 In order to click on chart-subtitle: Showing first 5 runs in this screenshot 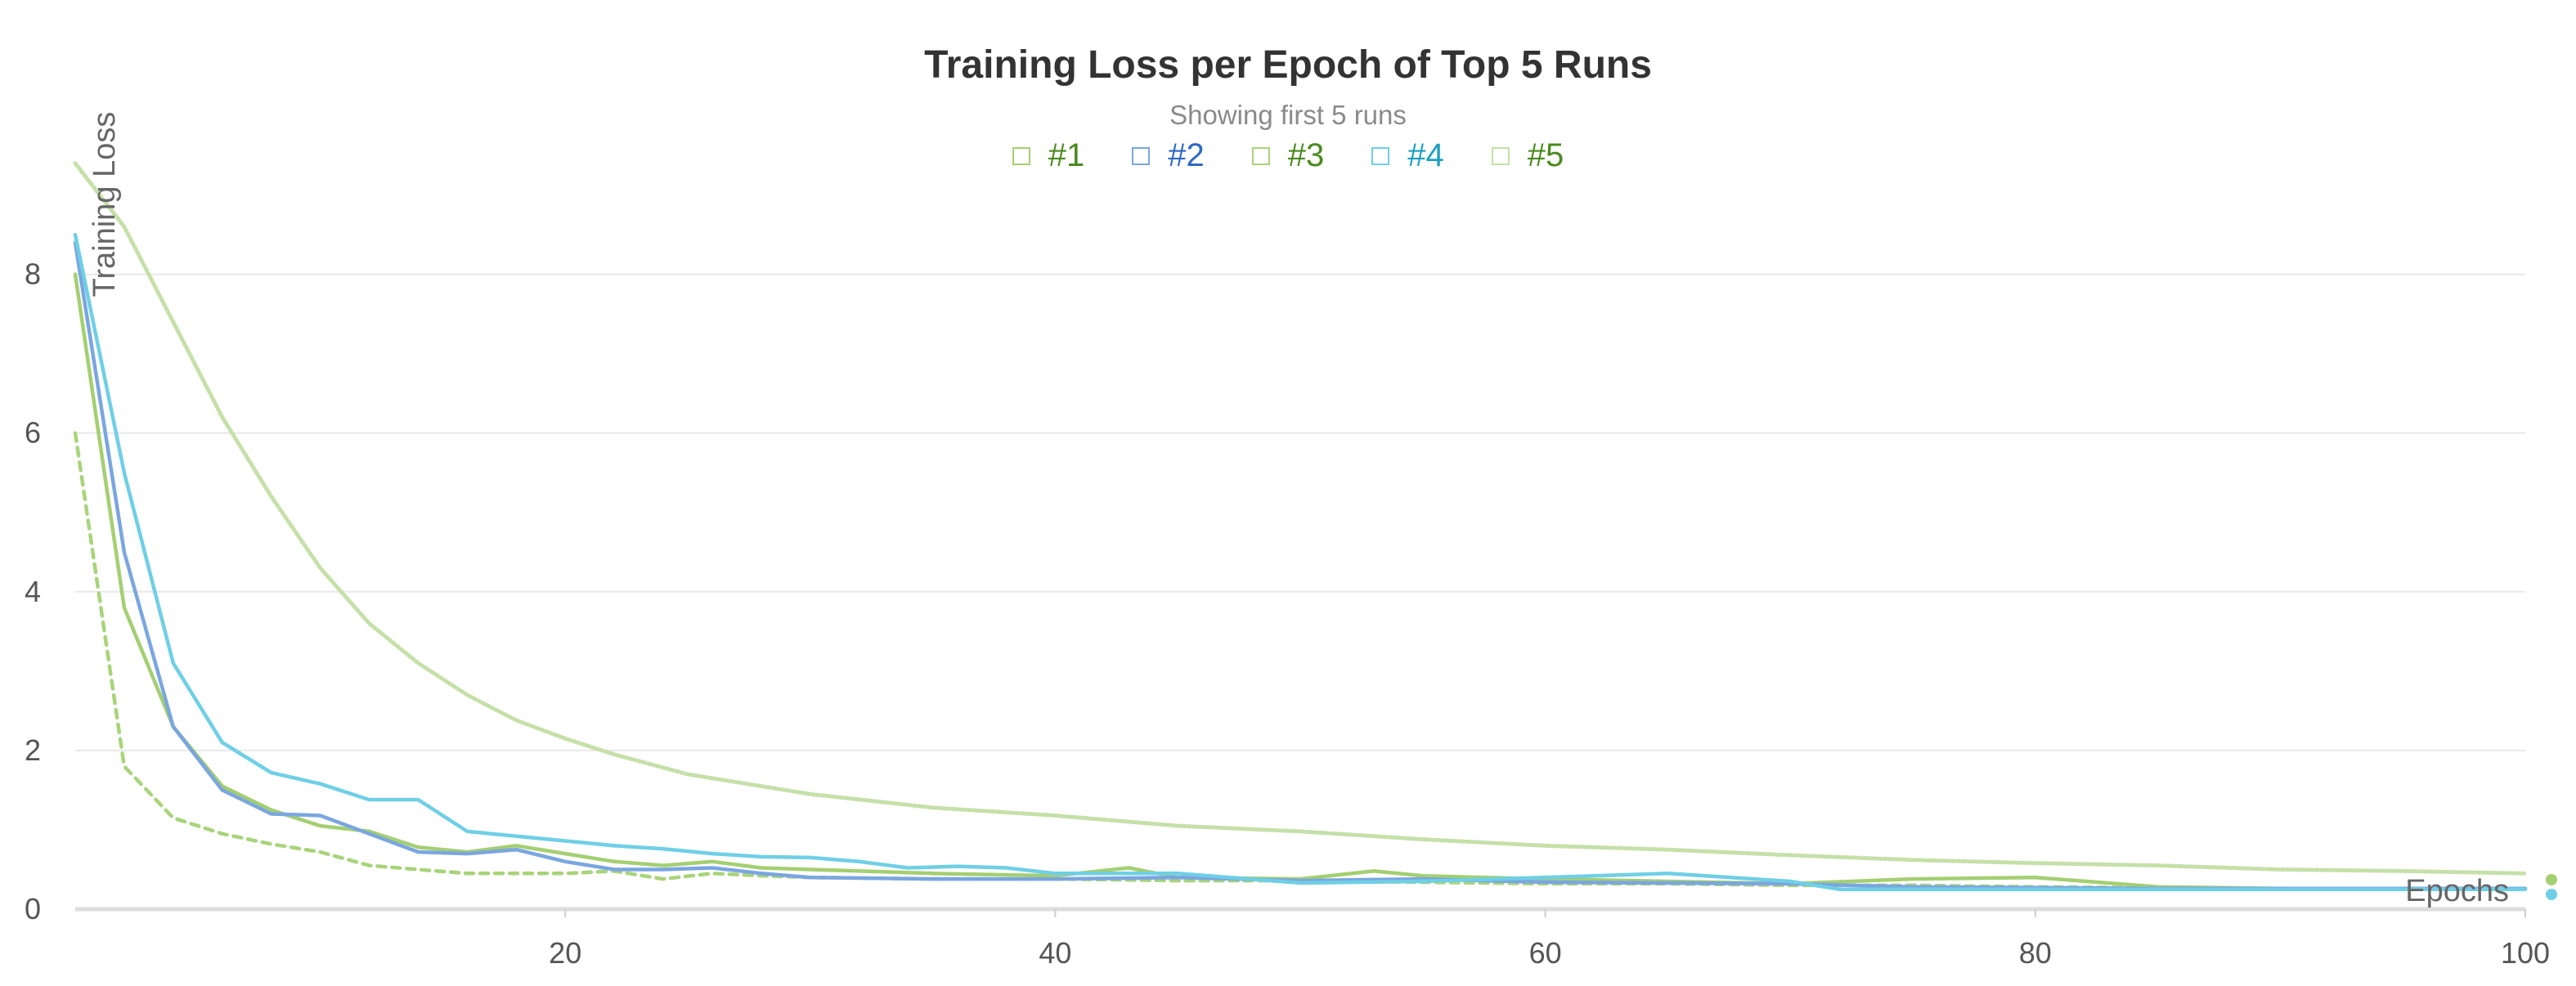, I will do `click(1288, 115)`.